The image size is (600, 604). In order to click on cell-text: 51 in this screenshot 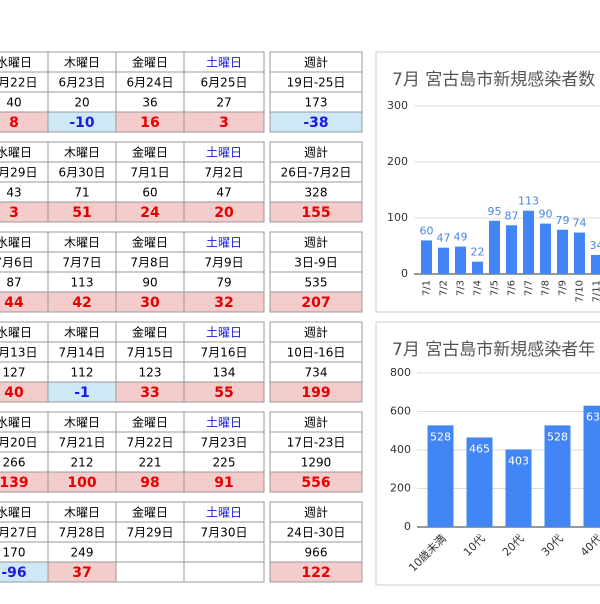, I will do `click(81, 213)`.